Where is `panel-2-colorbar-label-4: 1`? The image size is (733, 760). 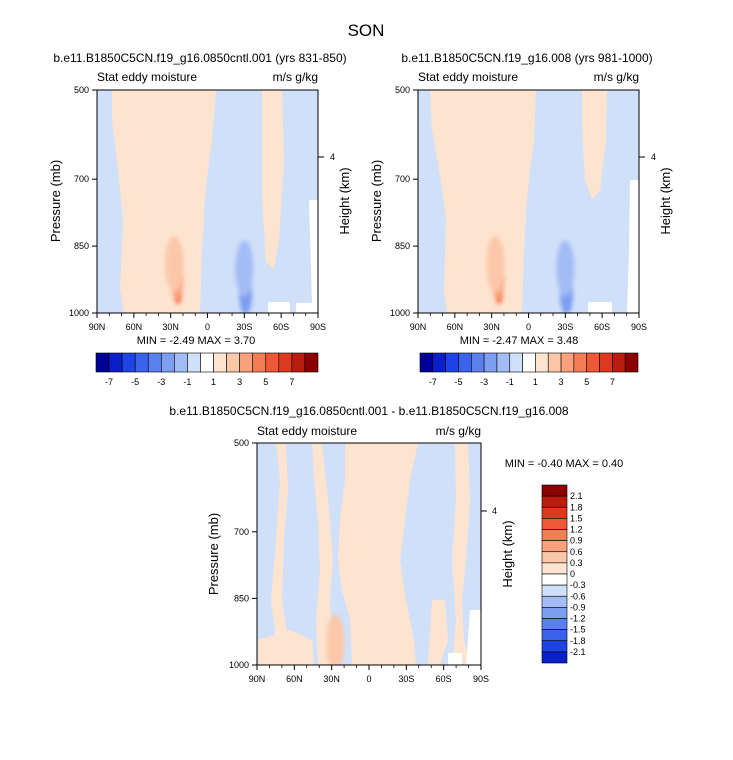 panel-2-colorbar-label-4: 1 is located at coordinates (535, 382).